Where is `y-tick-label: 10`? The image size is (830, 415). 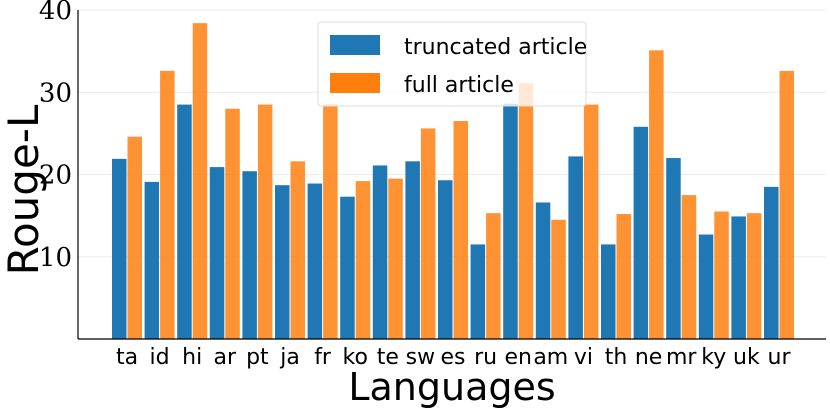
y-tick-label: 10 is located at coordinates (55, 258).